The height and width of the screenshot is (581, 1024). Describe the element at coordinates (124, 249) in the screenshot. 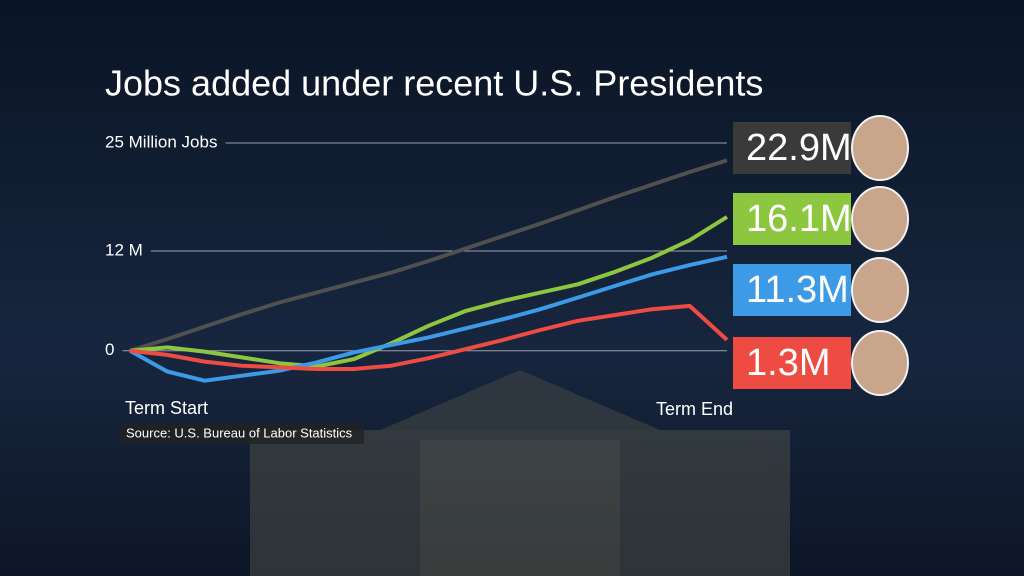

I see `y-tick-label: 12 M` at that location.